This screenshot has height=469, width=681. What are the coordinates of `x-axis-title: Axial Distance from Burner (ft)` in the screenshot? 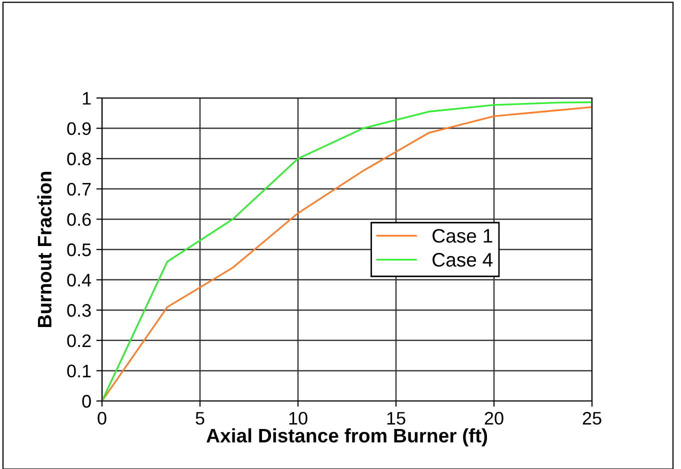 It's located at (347, 437).